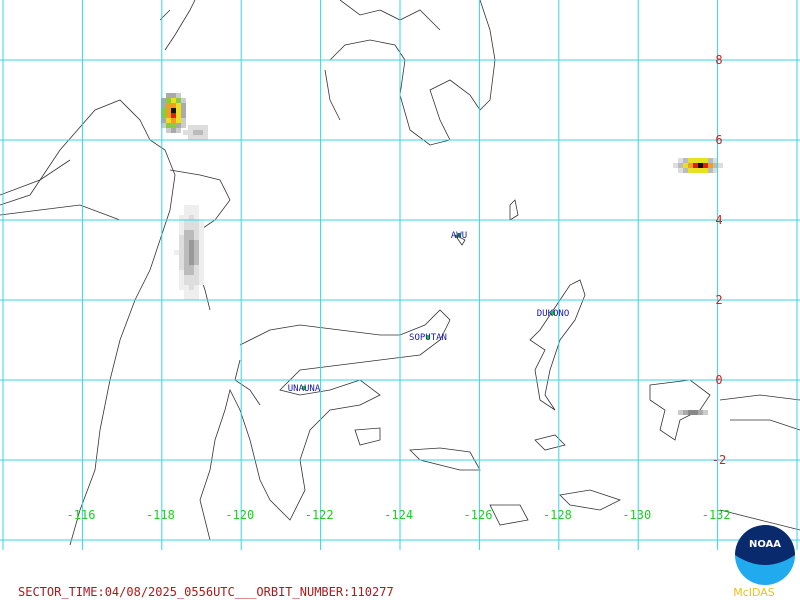  I want to click on latitude-label: -2, so click(719, 460).